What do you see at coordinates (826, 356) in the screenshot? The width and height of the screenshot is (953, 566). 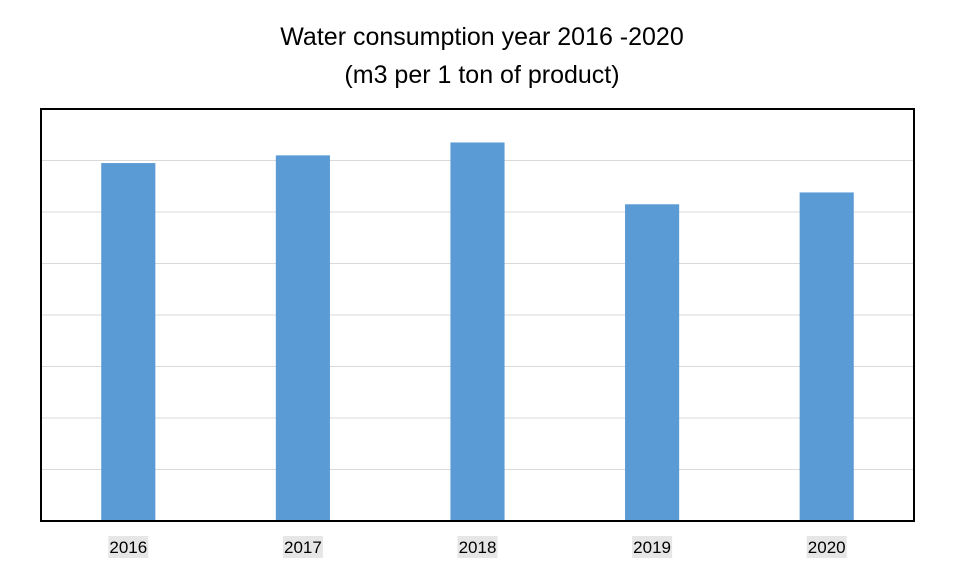 I see `bar-2020` at bounding box center [826, 356].